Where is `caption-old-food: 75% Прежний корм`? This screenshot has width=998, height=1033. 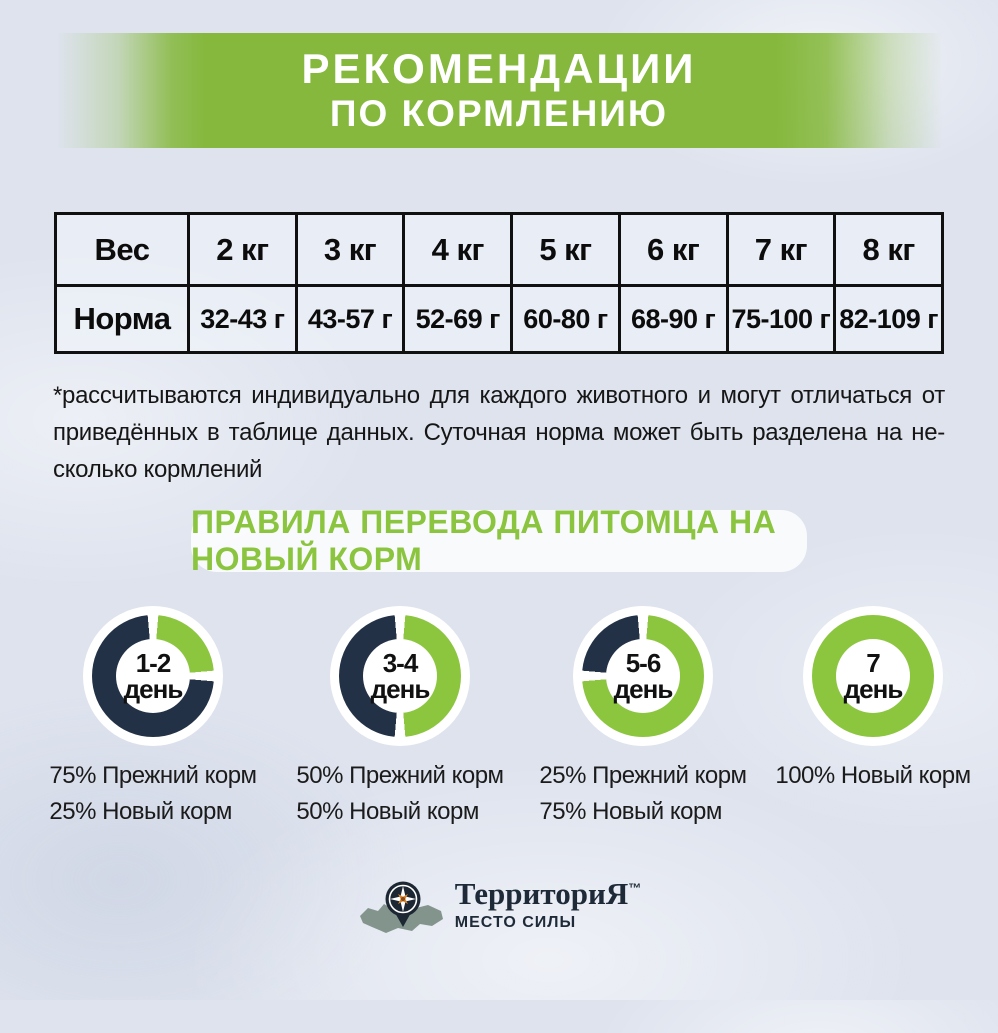 caption-old-food: 75% Прежний корм is located at coordinates (153, 775).